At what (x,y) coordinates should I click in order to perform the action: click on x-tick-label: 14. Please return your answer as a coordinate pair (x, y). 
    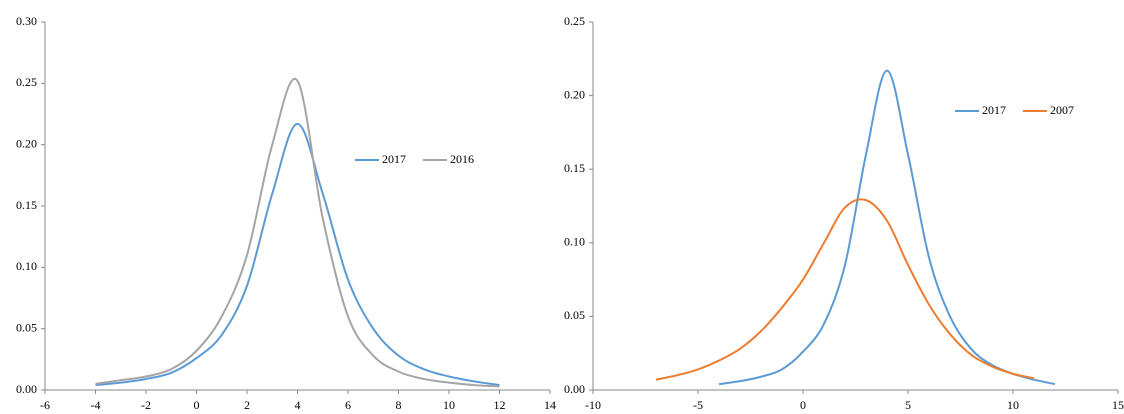
    Looking at the image, I should click on (550, 405).